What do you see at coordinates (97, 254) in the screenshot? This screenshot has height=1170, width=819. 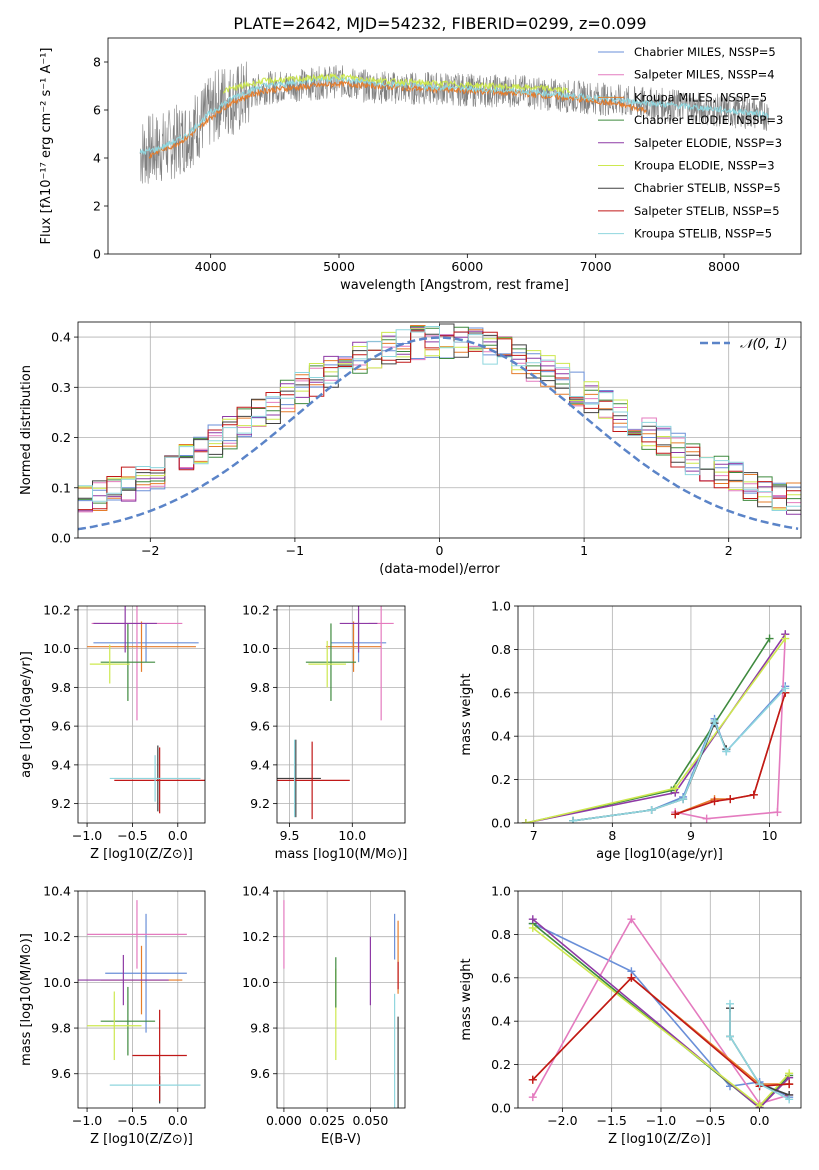 I see `y-tick-label: 0` at bounding box center [97, 254].